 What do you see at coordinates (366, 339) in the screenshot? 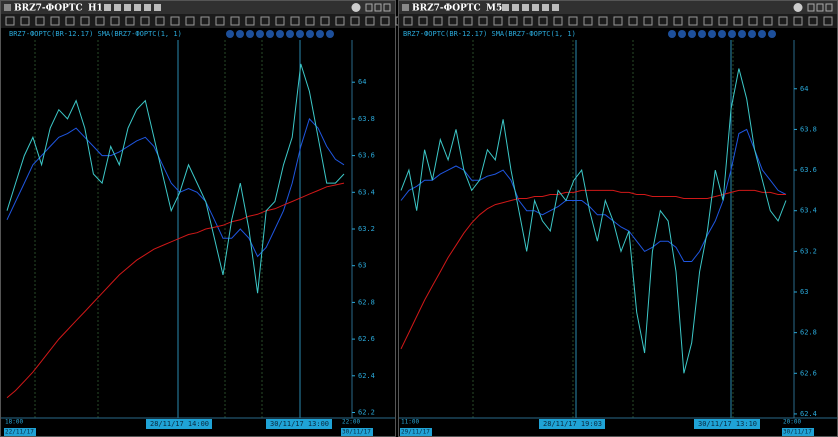
I see `y-tick-label: 62.6` at bounding box center [366, 339].